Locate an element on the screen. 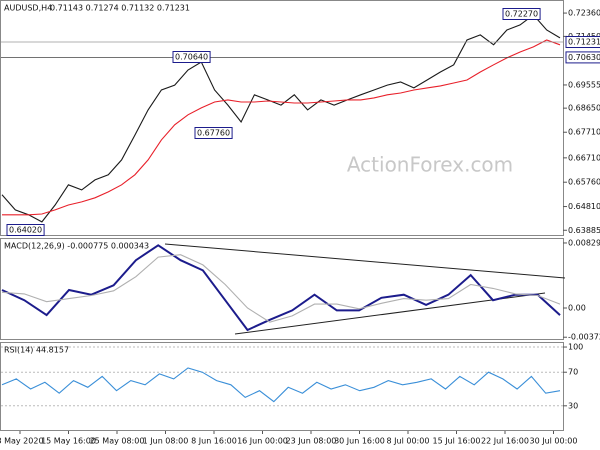  y-tick-label: -0.003725 is located at coordinates (584, 337).